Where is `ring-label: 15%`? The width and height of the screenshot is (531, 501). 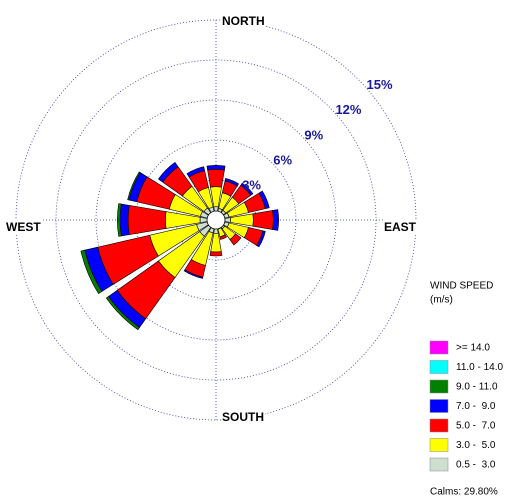
ring-label: 15% is located at coordinates (380, 84).